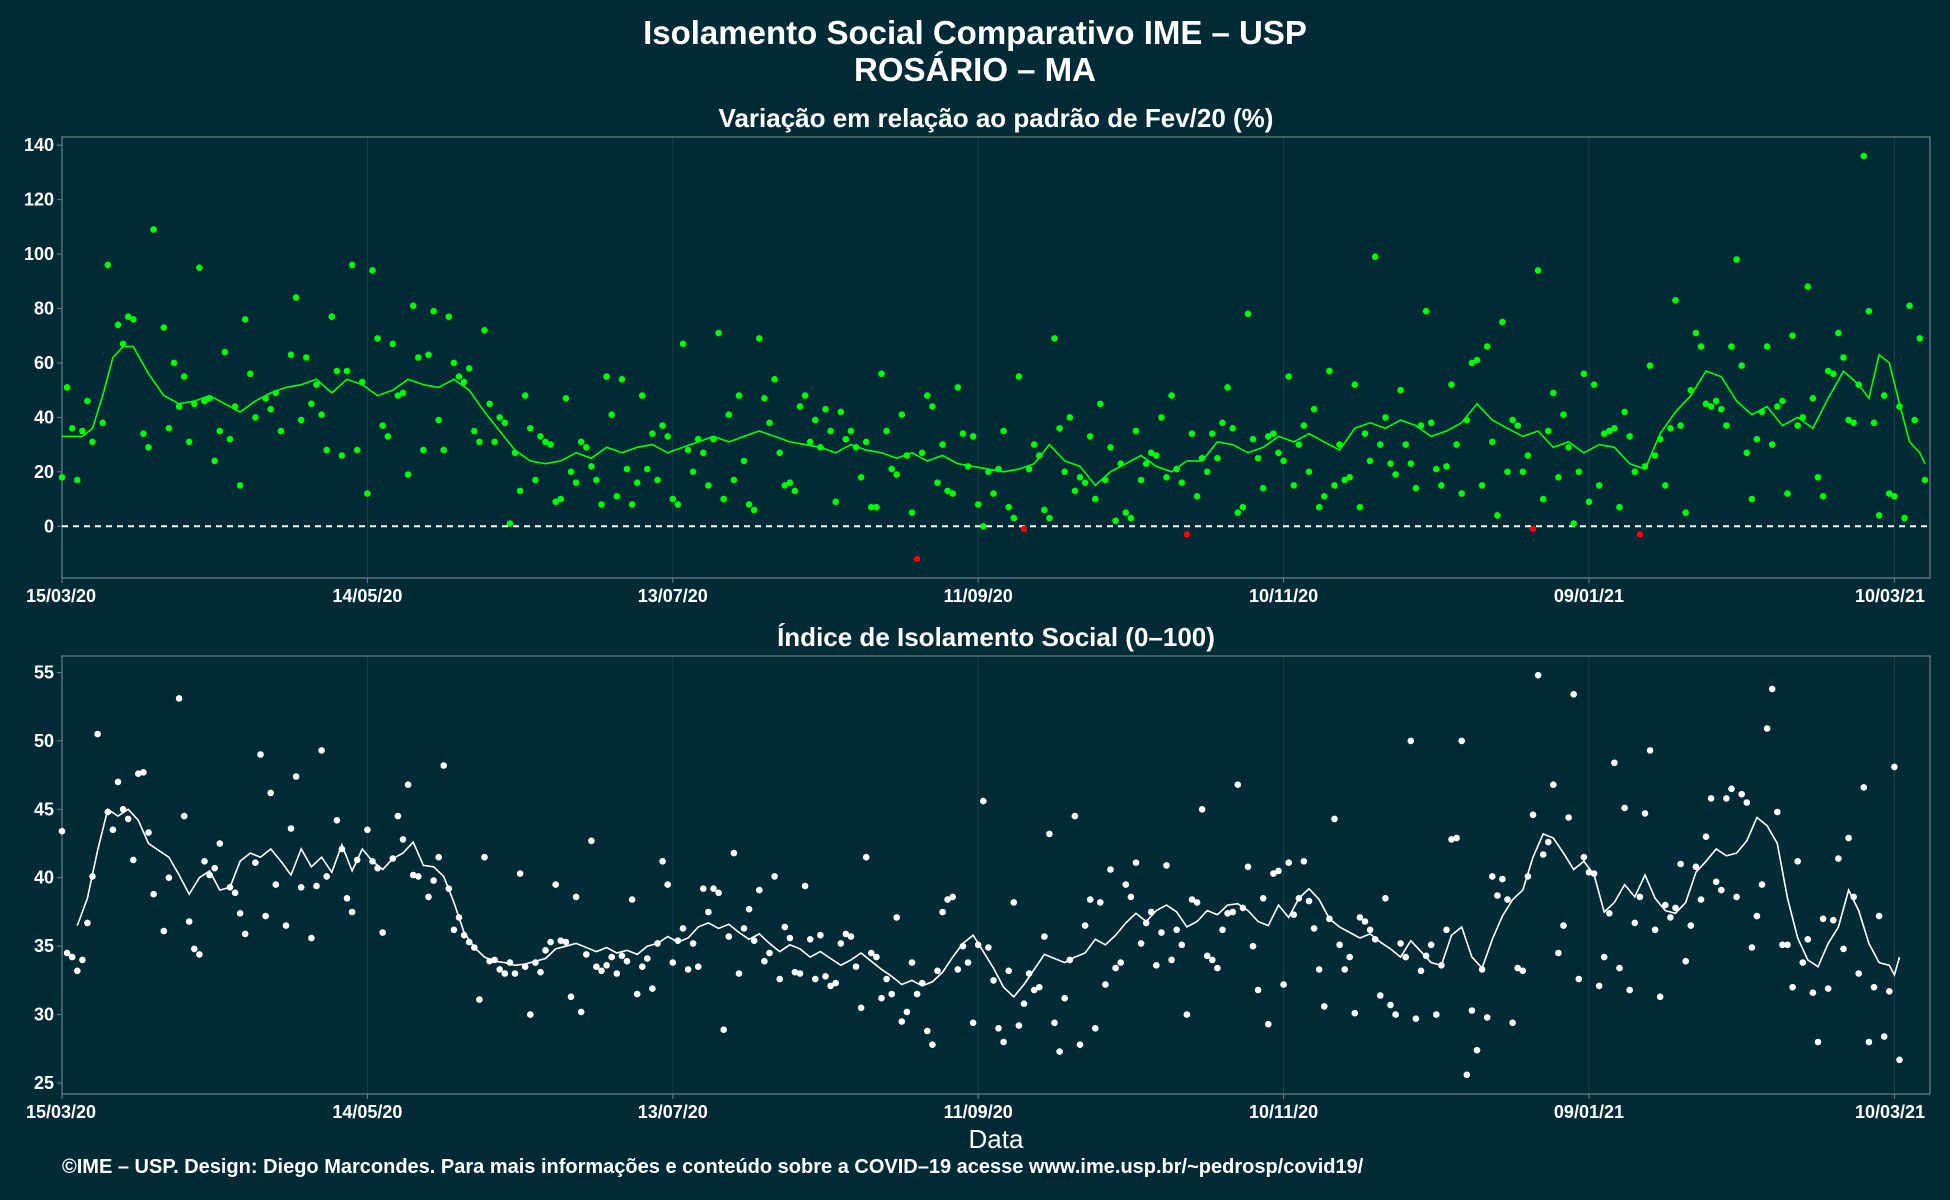 The image size is (1950, 1200). I want to click on y-tick-label: 45, so click(44, 809).